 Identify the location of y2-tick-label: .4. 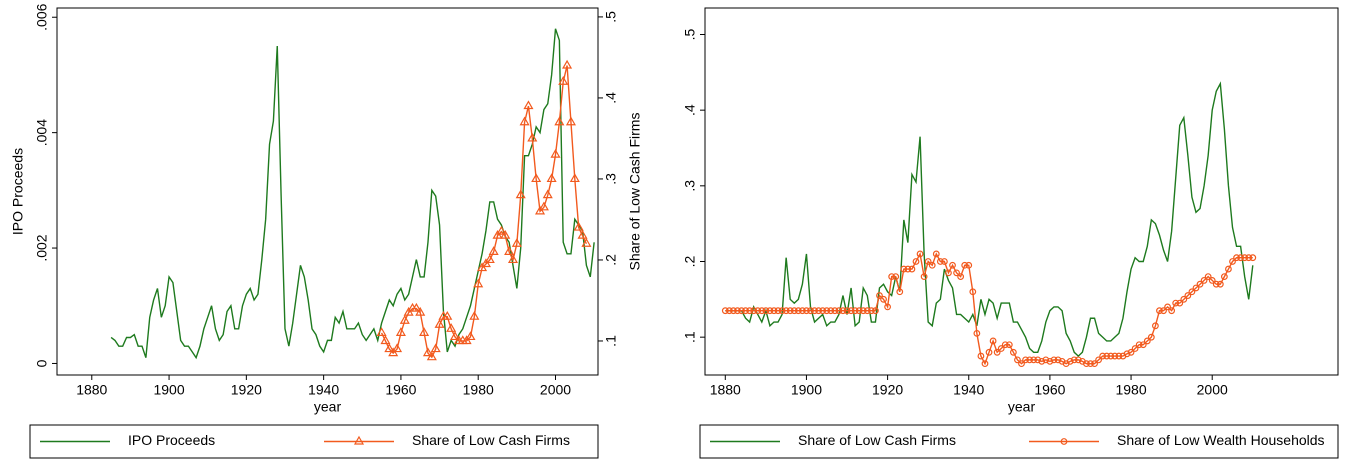
(611, 98).